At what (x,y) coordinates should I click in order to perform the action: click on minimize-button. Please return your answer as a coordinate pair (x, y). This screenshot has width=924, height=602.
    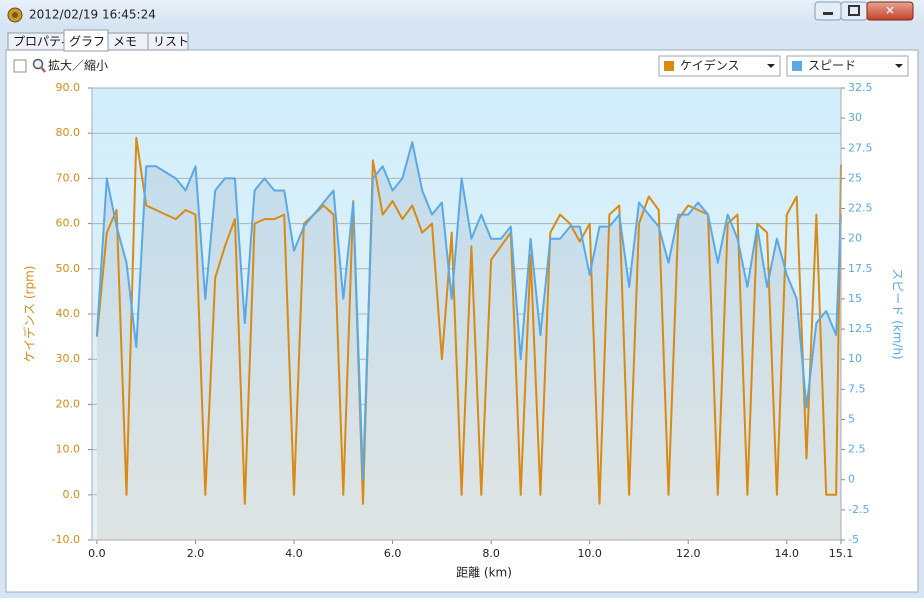
    Looking at the image, I should click on (828, 11).